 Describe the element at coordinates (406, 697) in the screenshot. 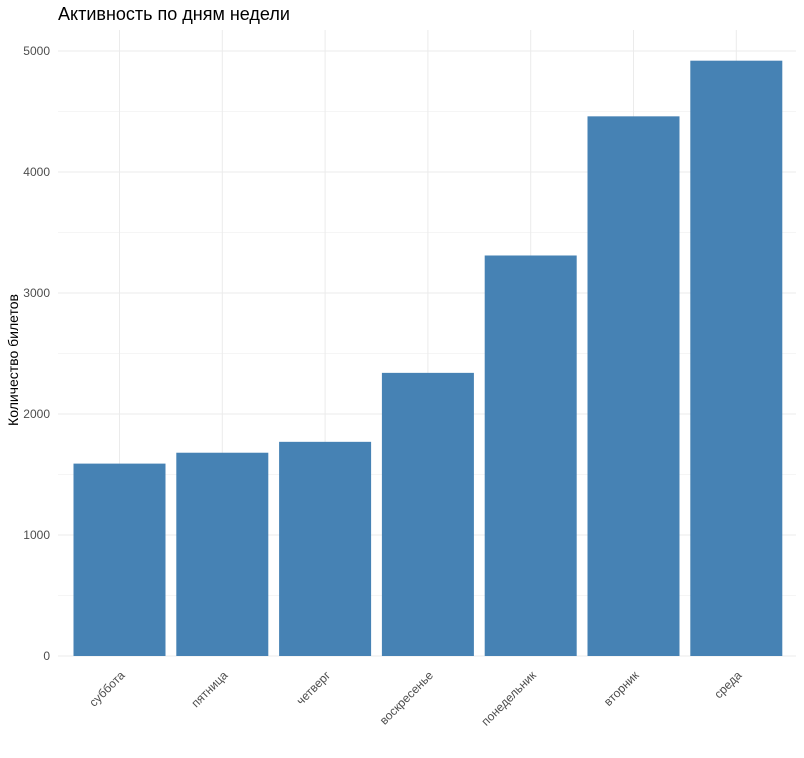

I see `x-tick-label: воскресенье` at that location.